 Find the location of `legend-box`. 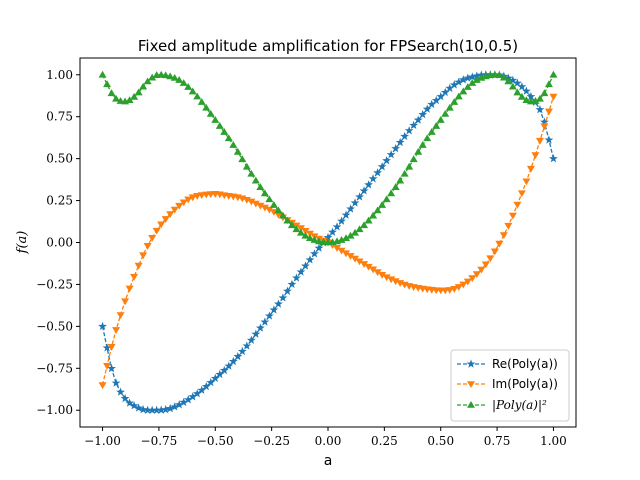

legend-box is located at coordinates (510, 385).